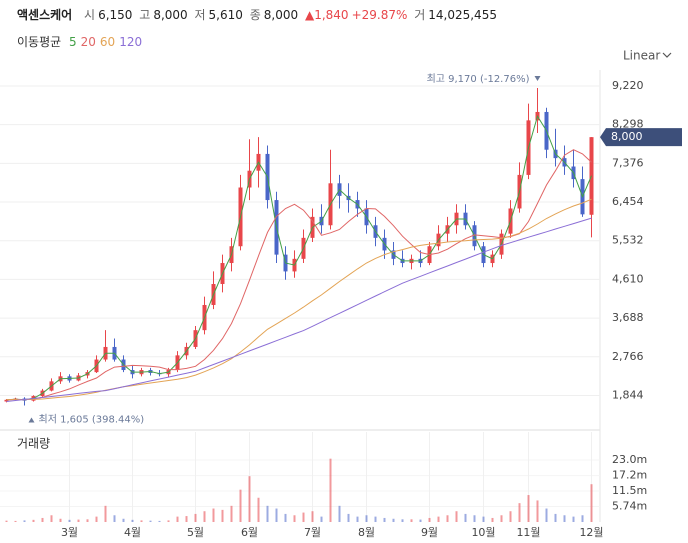 This screenshot has height=543, width=688. Describe the element at coordinates (107, 42) in the screenshot. I see `legend-entry: 60` at that location.